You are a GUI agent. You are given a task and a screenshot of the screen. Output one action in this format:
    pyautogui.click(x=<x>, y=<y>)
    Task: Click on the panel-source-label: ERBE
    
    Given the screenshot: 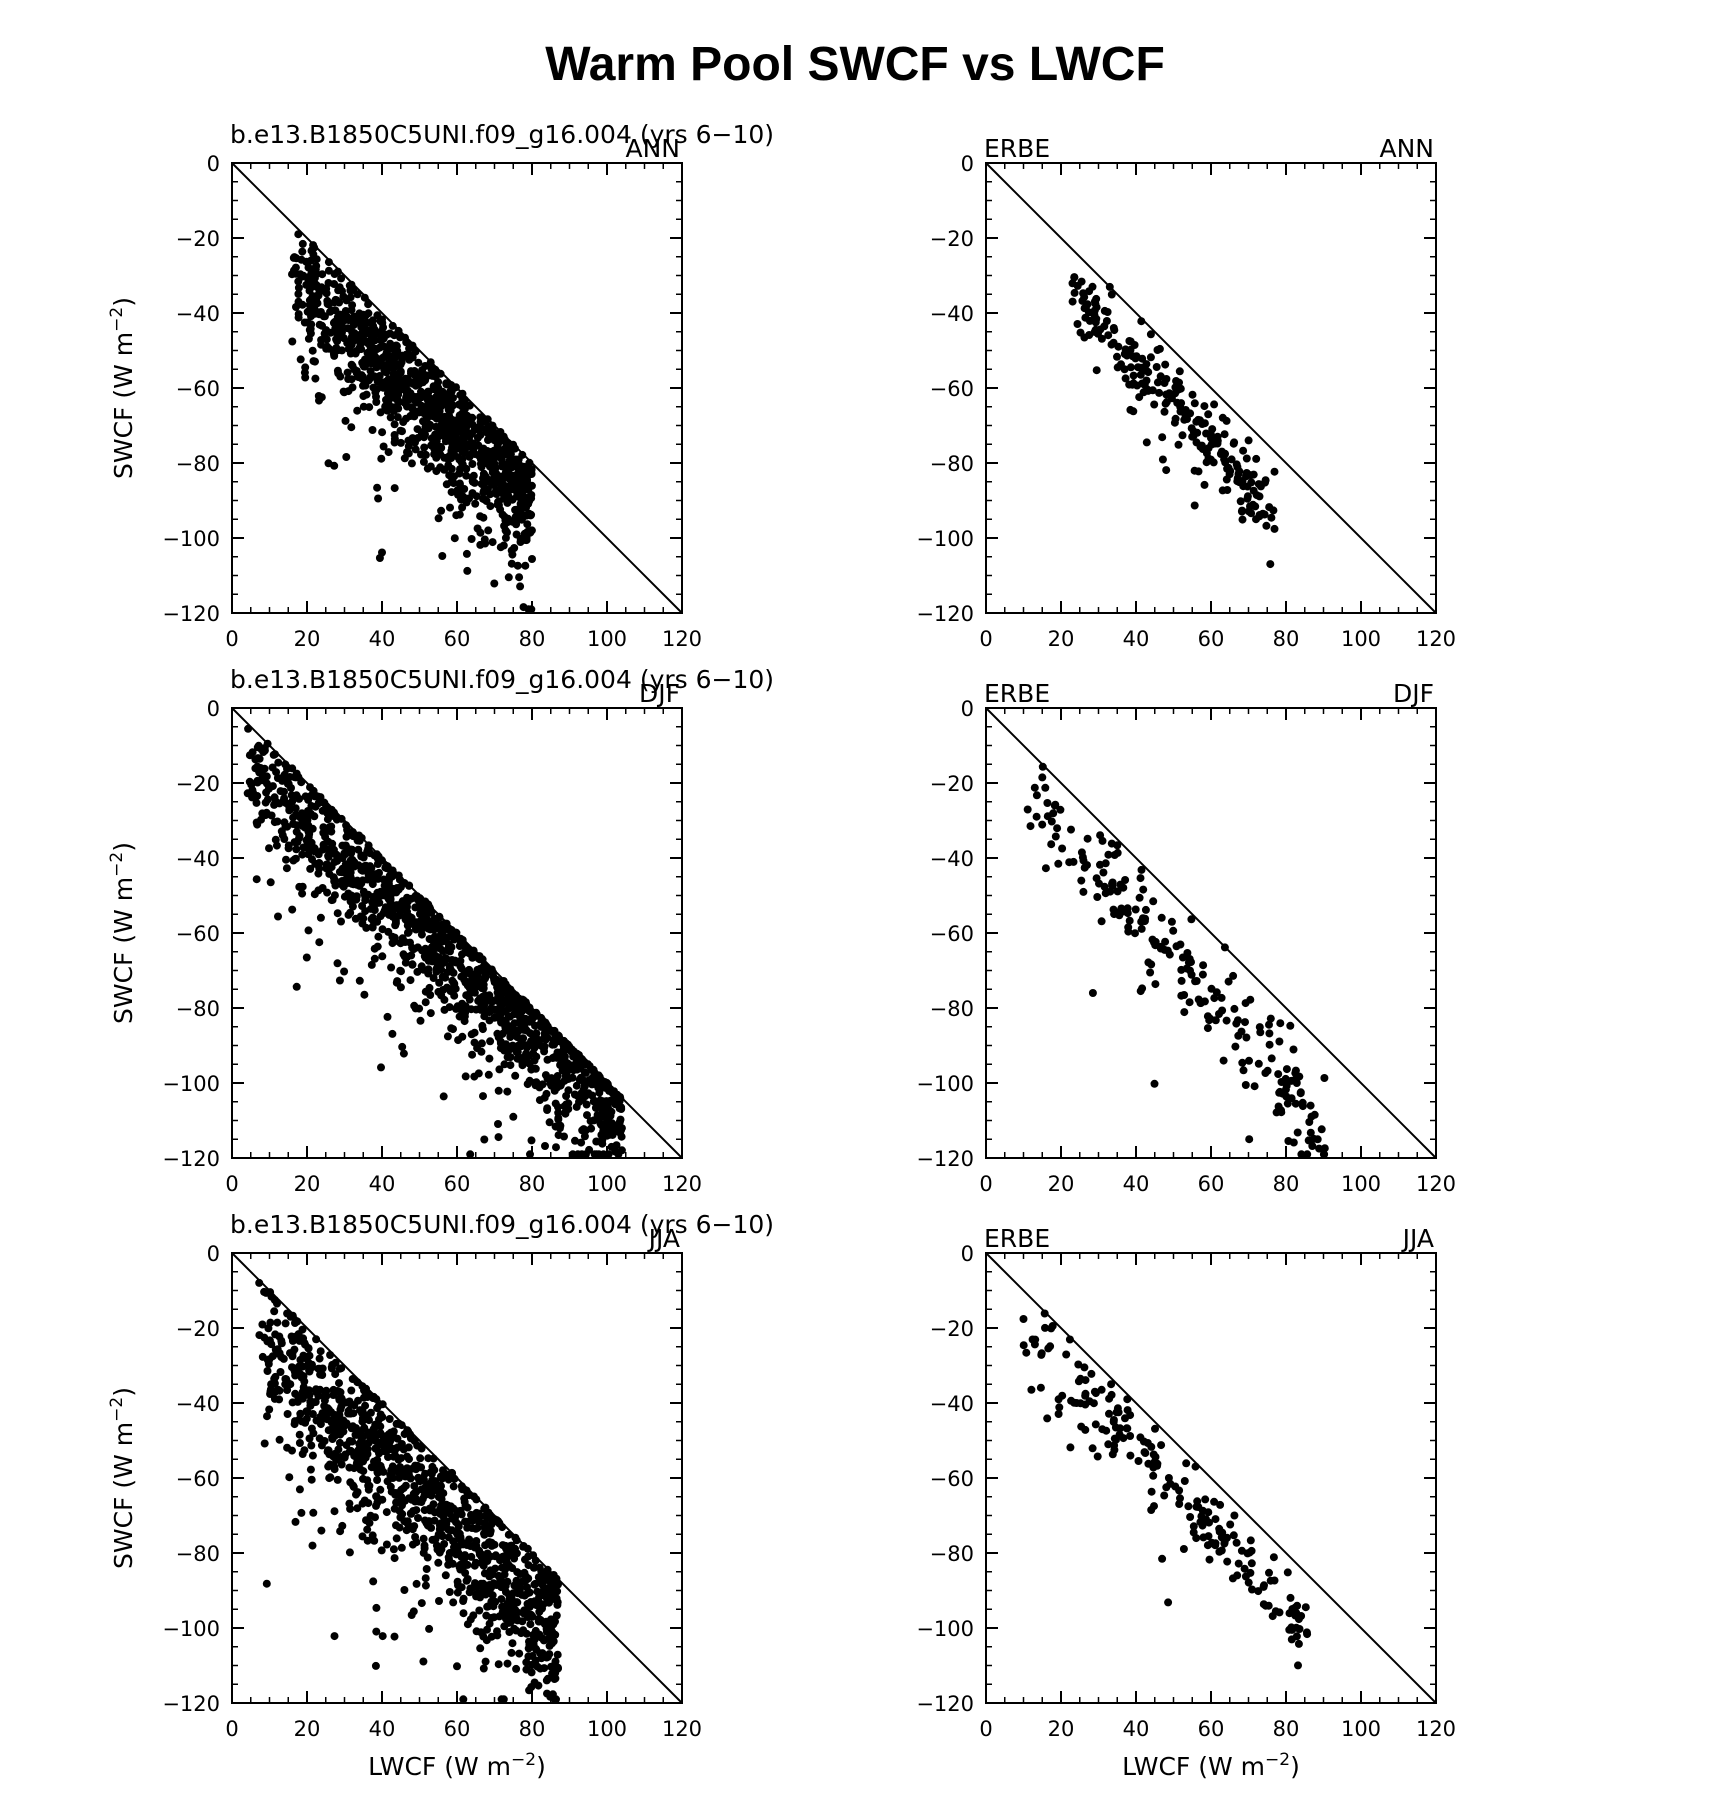 What is the action you would take?
    pyautogui.click(x=1017, y=148)
    